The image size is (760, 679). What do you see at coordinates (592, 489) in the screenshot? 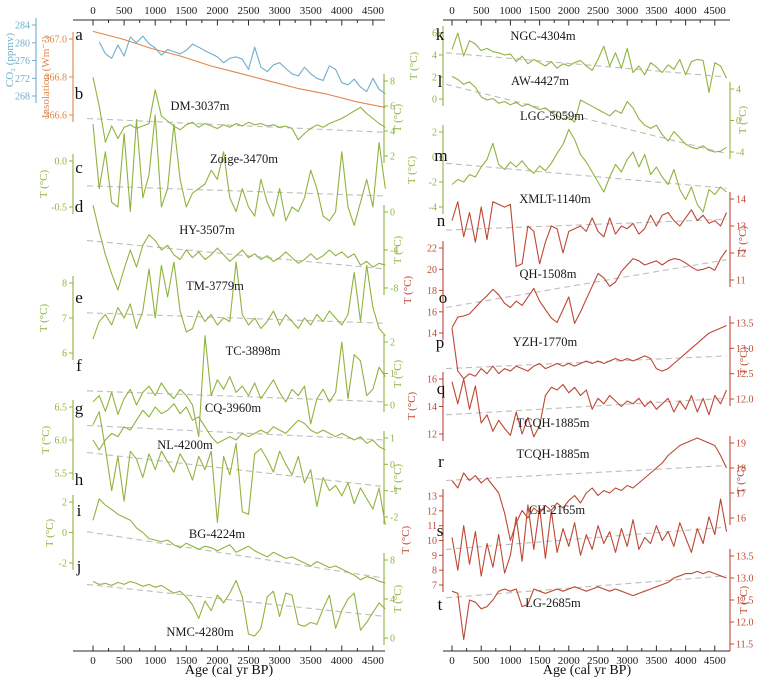
I see `panel-r: 19 18 17 16 T (°C) TCQH-1885m r` at bounding box center [592, 489].